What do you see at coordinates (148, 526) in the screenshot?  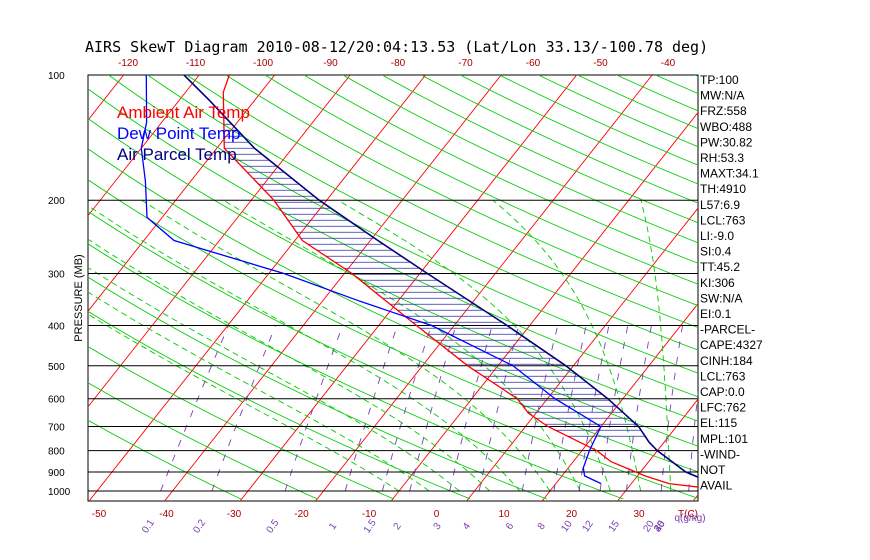 I see `mixing-ratio-tick-label: 0.1` at bounding box center [148, 526].